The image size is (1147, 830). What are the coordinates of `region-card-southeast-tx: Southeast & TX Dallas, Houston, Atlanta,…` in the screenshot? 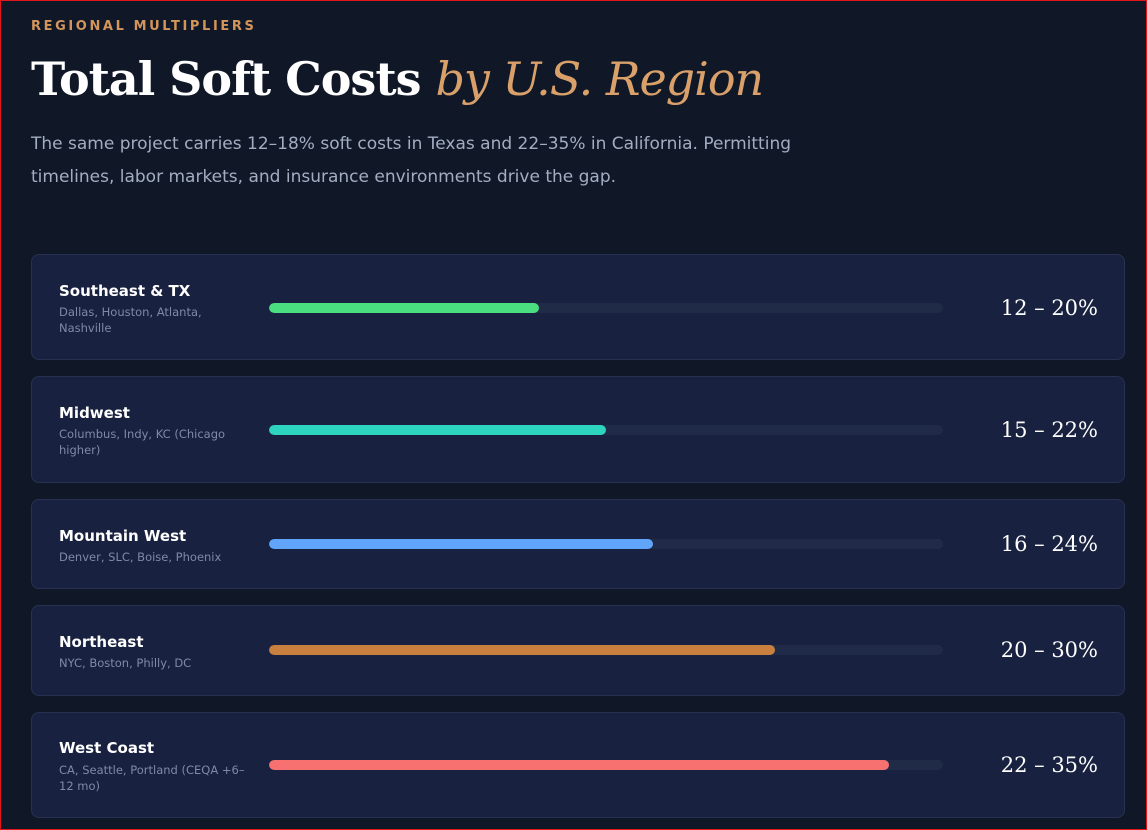 It's located at (578, 307).